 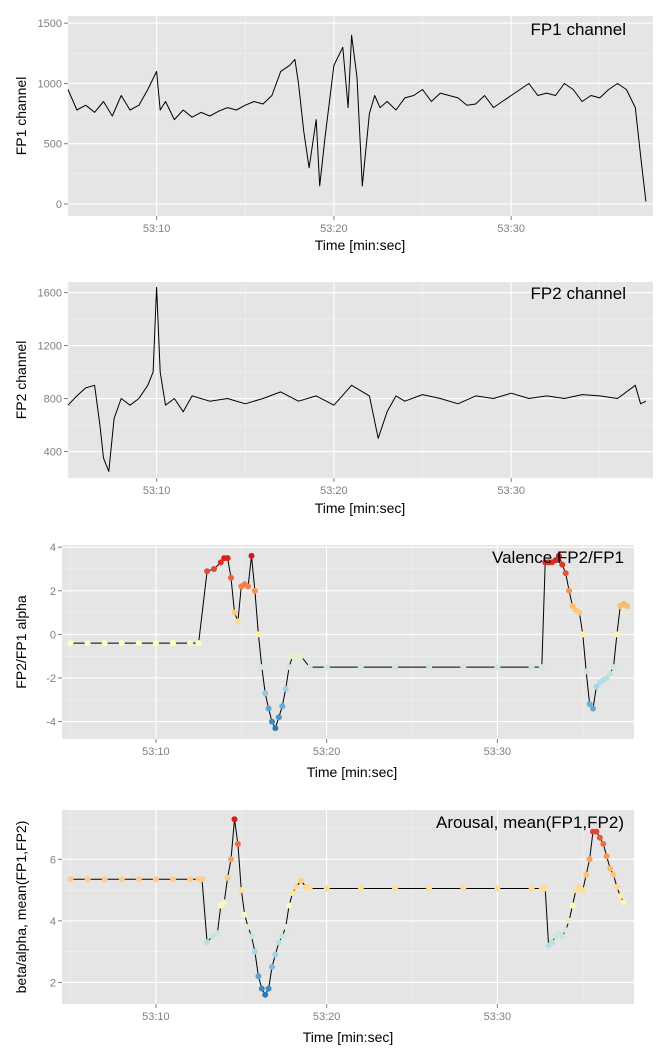 What do you see at coordinates (281, 392) in the screenshot?
I see `ticks: 53:10 53:20 53:30 400 800 1200 1600` at bounding box center [281, 392].